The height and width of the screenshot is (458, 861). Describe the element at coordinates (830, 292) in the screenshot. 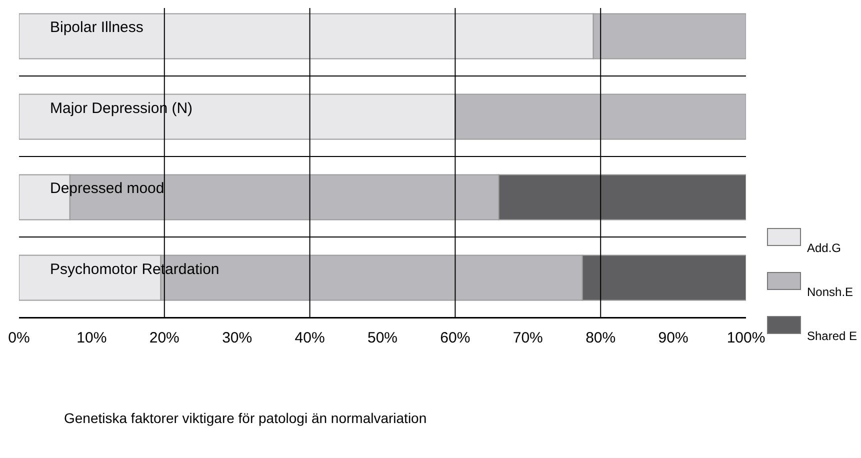

I see `text: Nonsh.E` at that location.